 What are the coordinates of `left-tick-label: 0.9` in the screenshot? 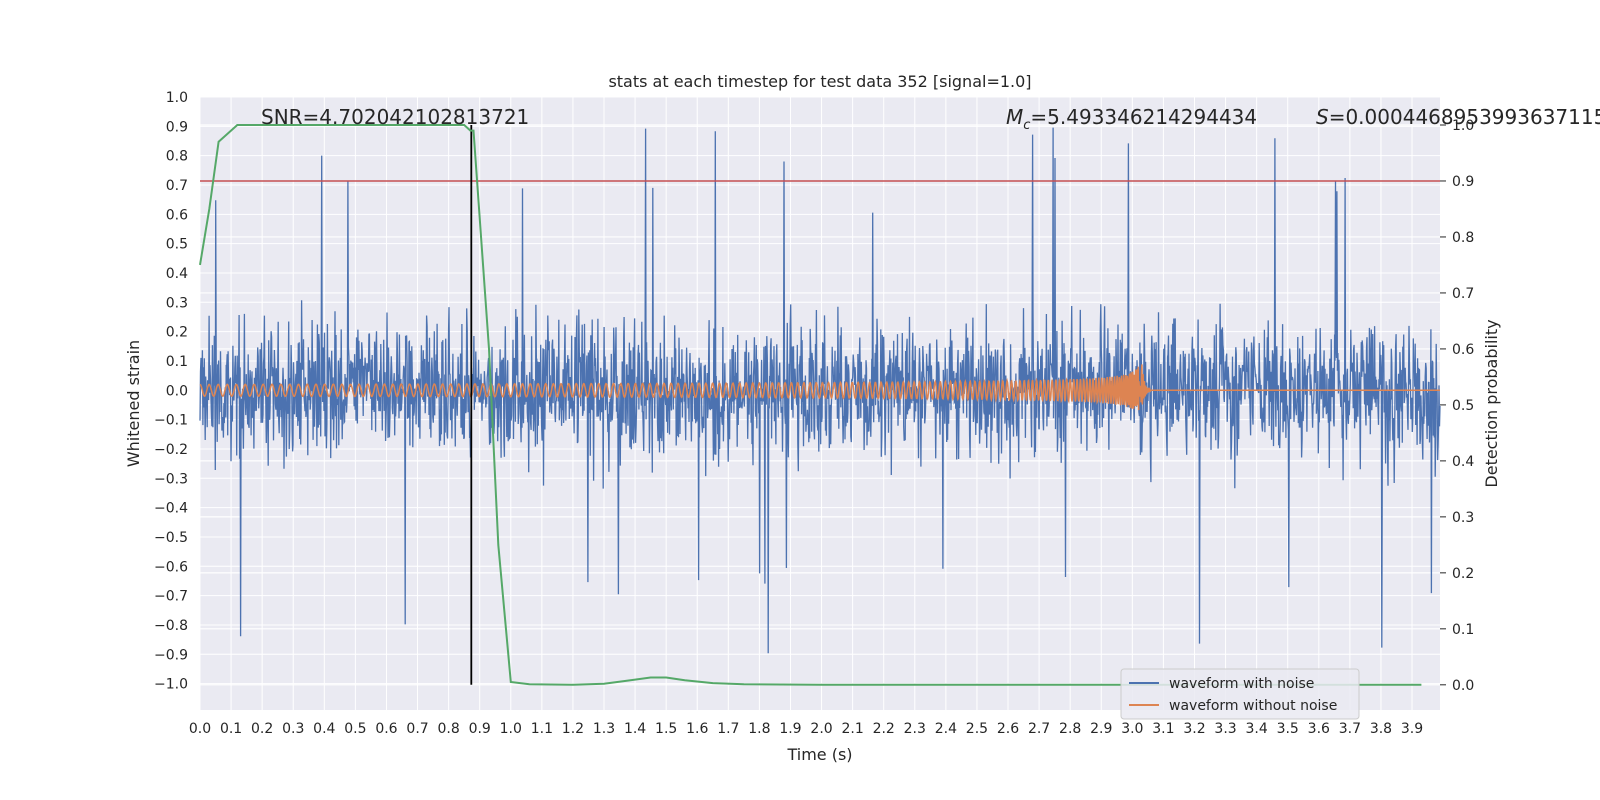 It's located at (177, 127).